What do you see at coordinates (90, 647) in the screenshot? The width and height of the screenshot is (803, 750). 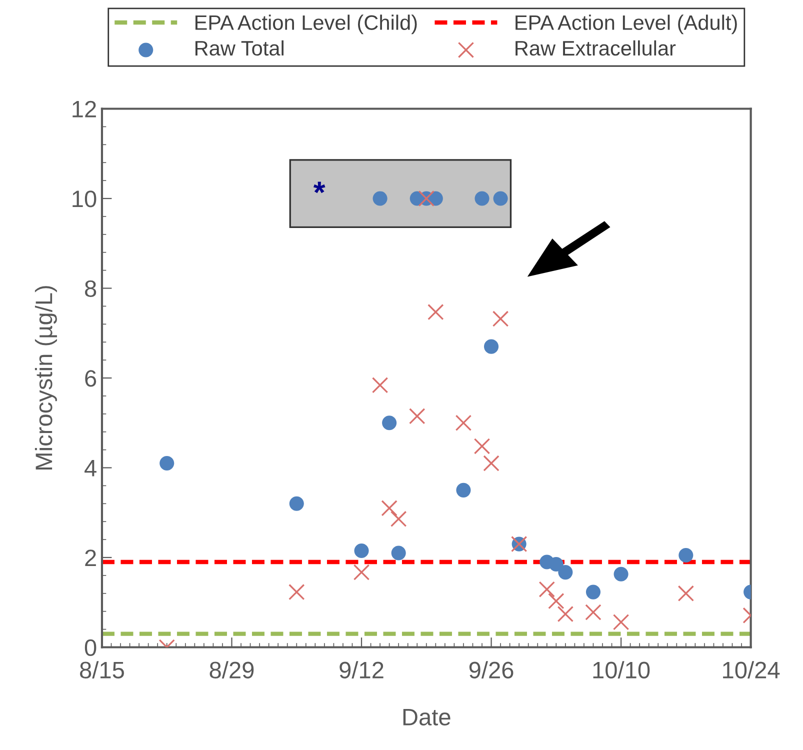 I see `y-tick-label: 0` at bounding box center [90, 647].